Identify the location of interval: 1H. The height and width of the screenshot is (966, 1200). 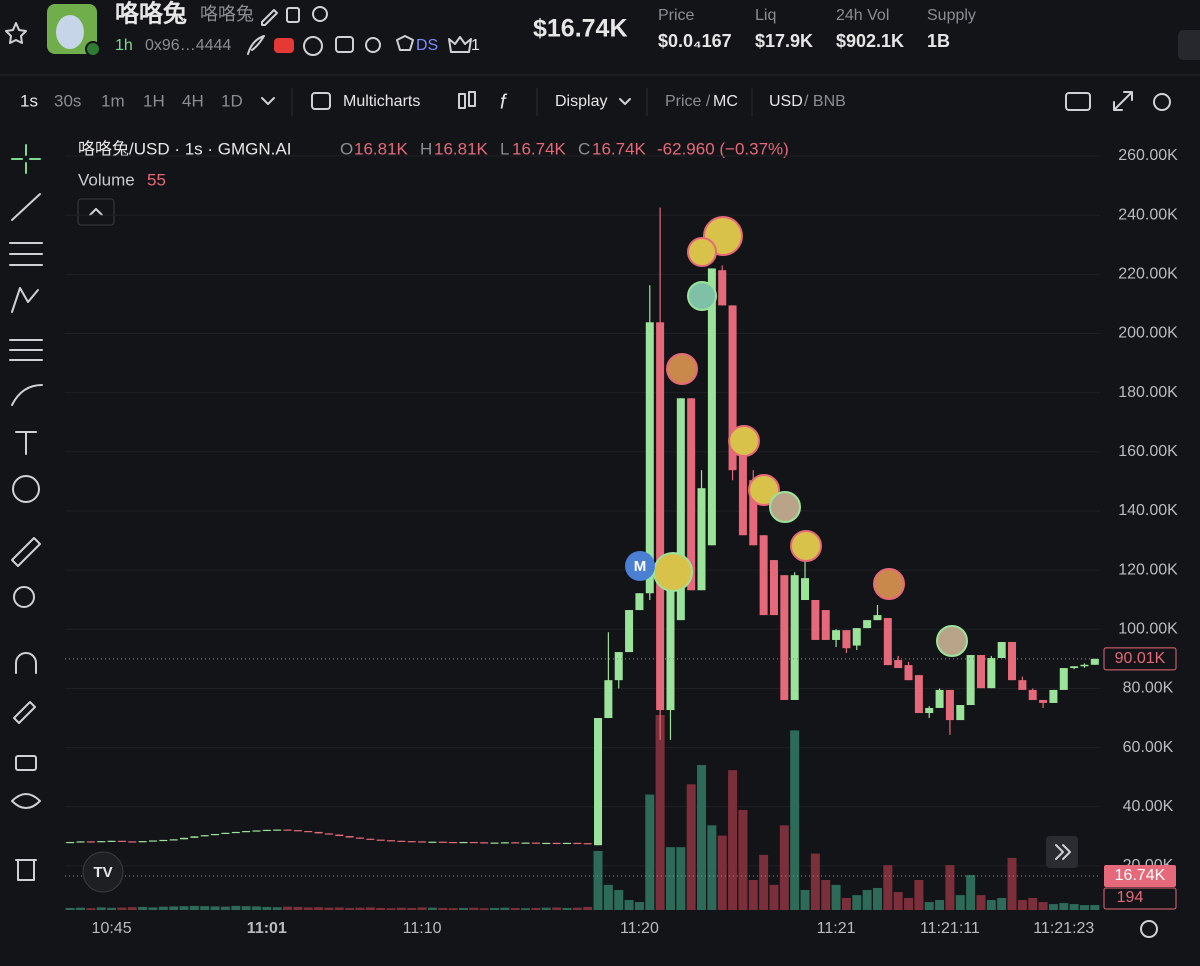
(154, 100).